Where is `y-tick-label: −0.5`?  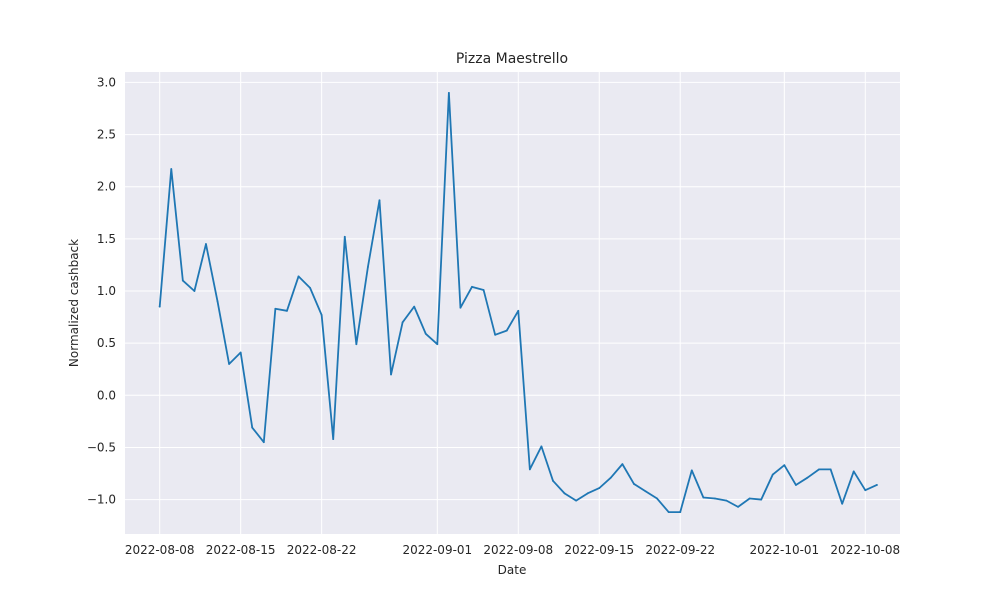
y-tick-label: −0.5 is located at coordinates (101, 447).